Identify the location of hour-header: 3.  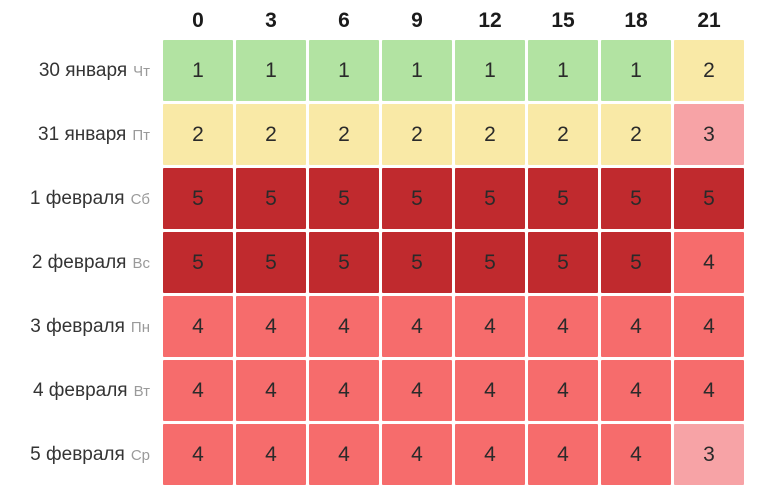
(271, 20).